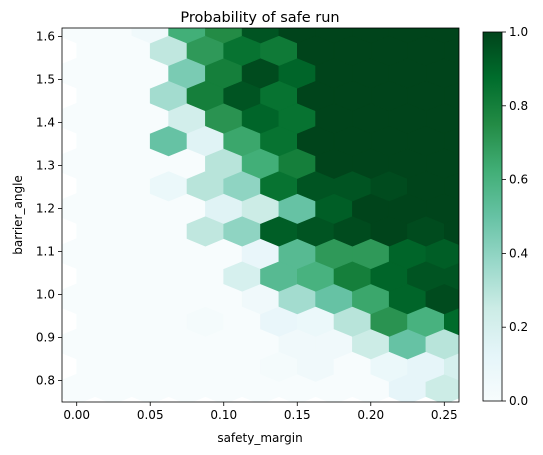 The width and height of the screenshot is (543, 455). I want to click on y-tick-label: 0.9, so click(45, 338).